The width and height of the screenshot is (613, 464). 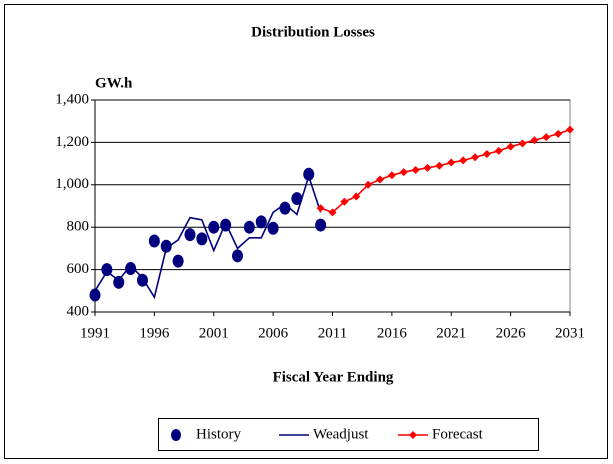 I want to click on y-tick-label: 1,400, so click(x=72, y=99).